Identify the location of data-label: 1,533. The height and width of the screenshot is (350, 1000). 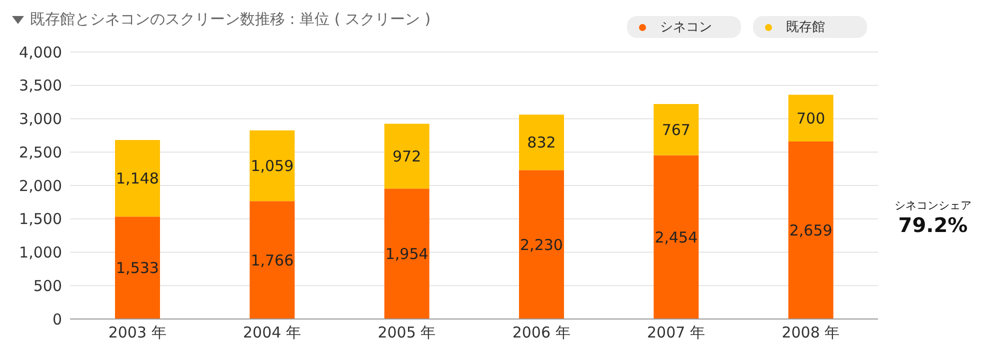
(137, 268).